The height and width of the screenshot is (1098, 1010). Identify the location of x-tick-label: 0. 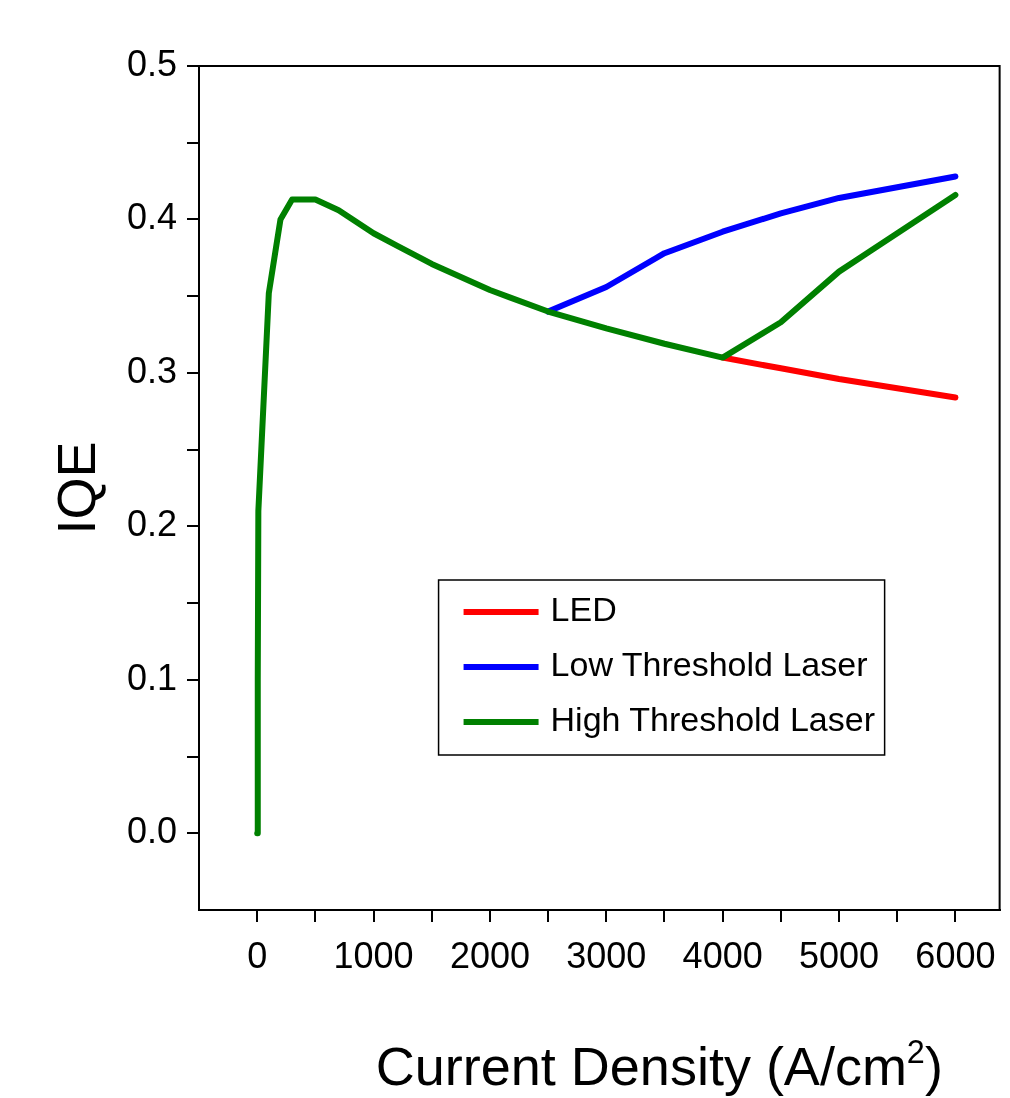
(257, 955).